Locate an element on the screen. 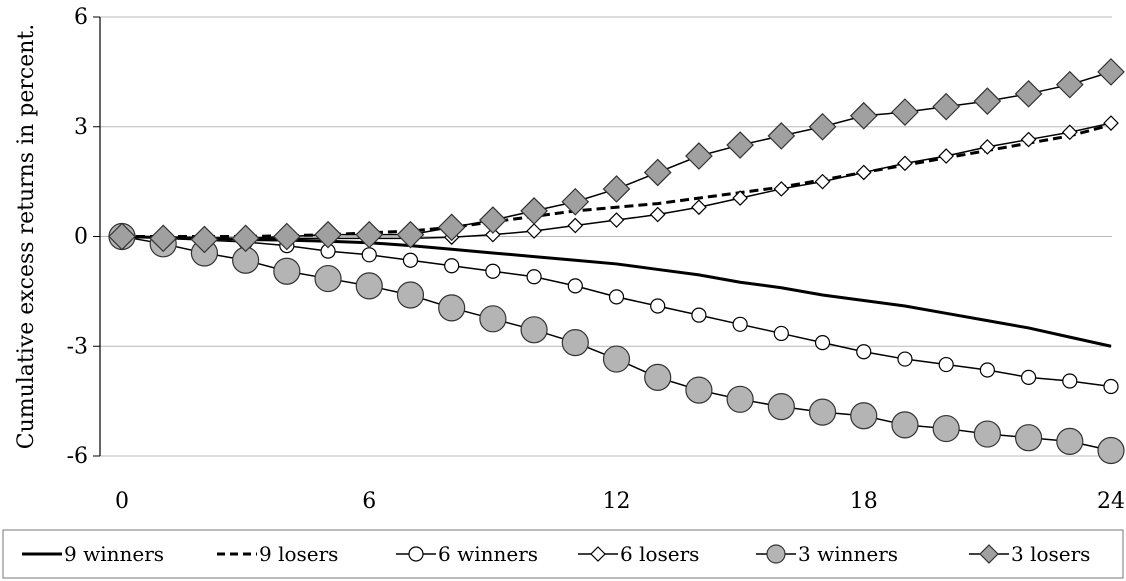 The width and height of the screenshot is (1126, 581). legend-label: 3 losers is located at coordinates (1050, 554).